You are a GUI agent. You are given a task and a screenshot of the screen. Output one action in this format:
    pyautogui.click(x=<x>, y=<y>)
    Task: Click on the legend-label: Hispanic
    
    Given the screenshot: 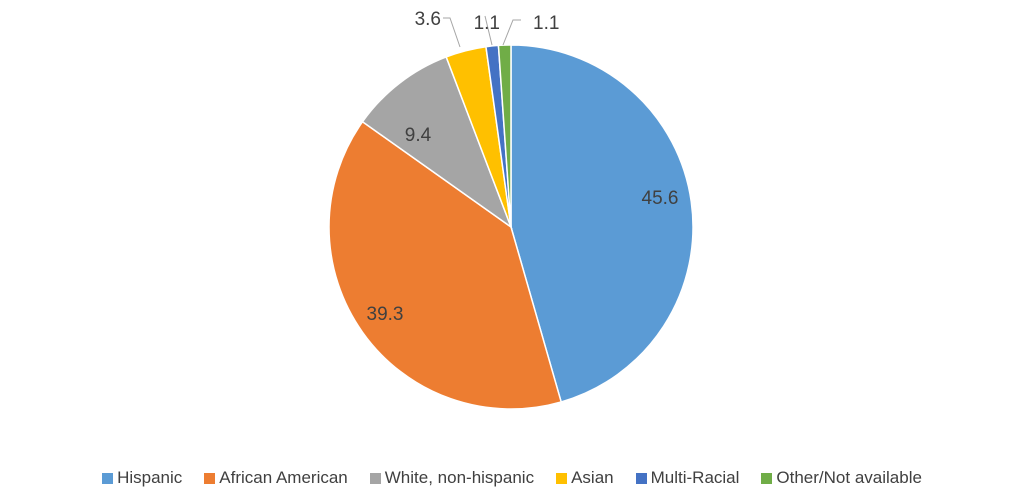 What is the action you would take?
    pyautogui.click(x=150, y=477)
    